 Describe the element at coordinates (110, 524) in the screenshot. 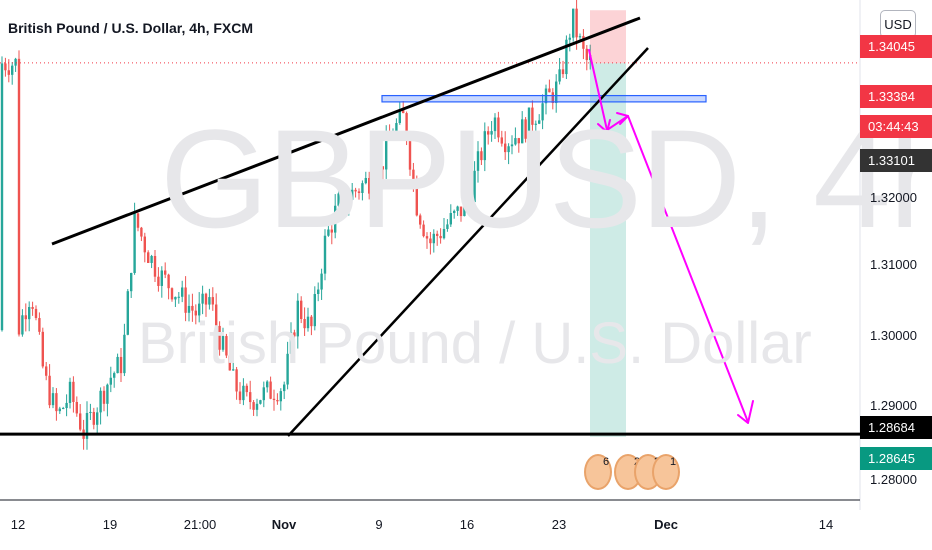

I see `time-label: 19` at that location.